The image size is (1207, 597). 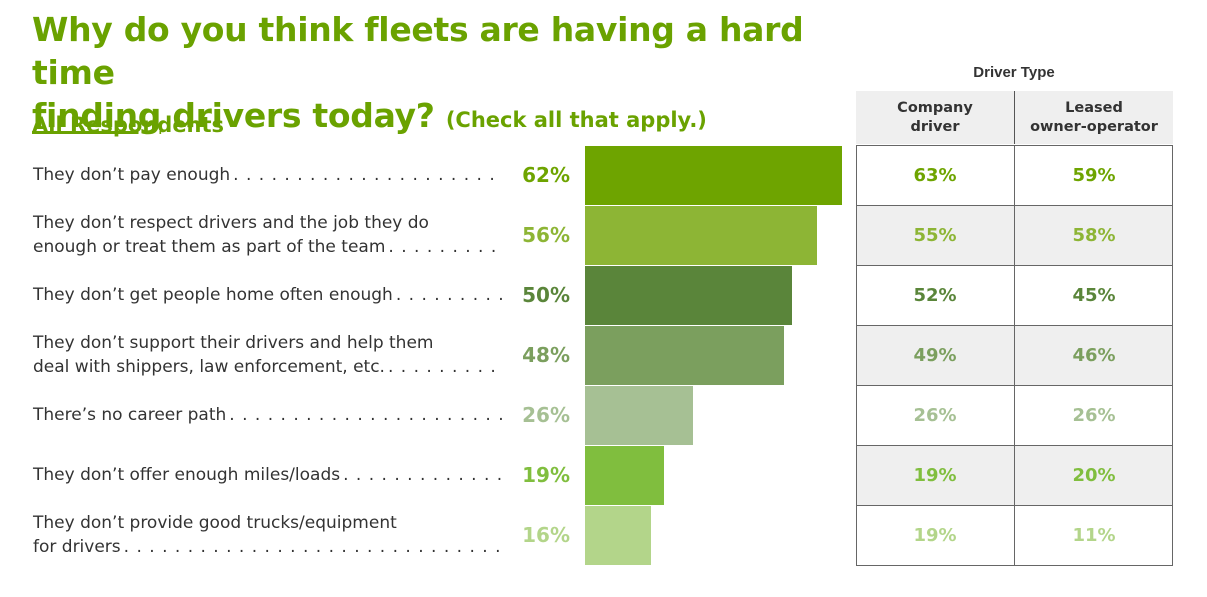 I want to click on category-label-text: enough or treat them as part of the team, so click(x=209, y=247).